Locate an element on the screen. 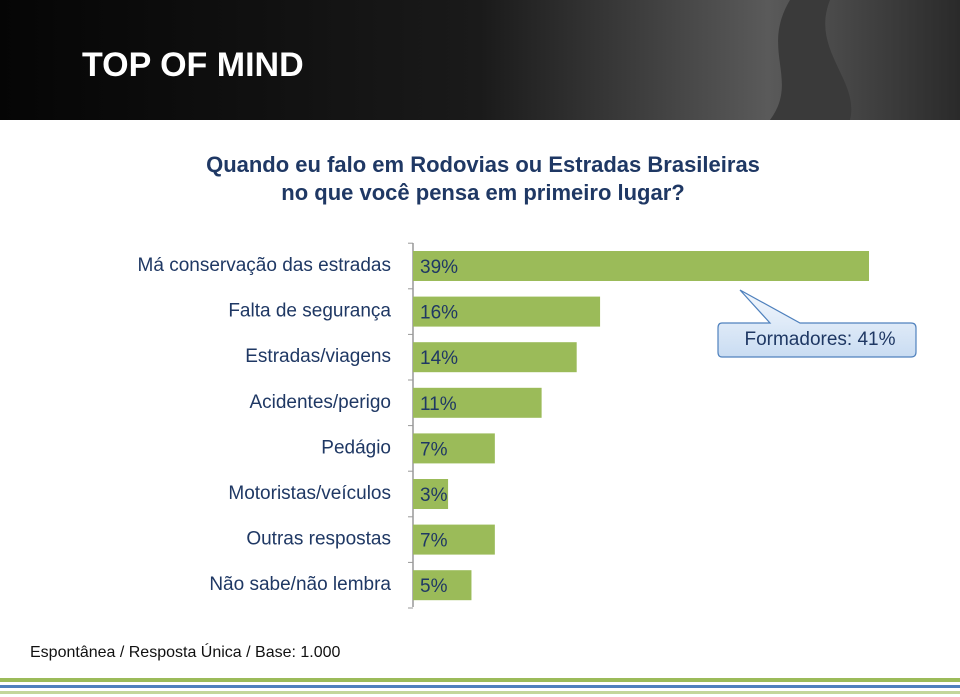 Image resolution: width=960 pixels, height=697 pixels. category-label: Outras respostas is located at coordinates (318, 539).